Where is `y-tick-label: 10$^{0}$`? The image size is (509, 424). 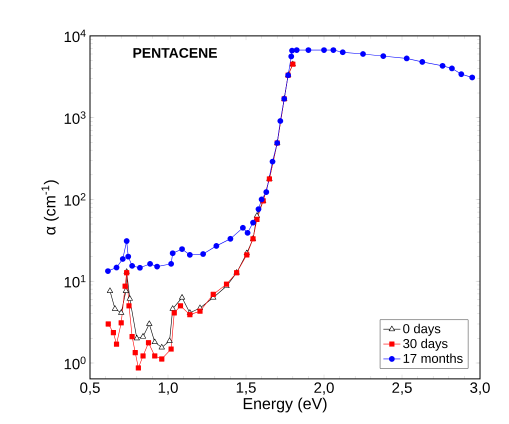
y-tick-label: 10$^{0}$ is located at coordinates (75, 363).